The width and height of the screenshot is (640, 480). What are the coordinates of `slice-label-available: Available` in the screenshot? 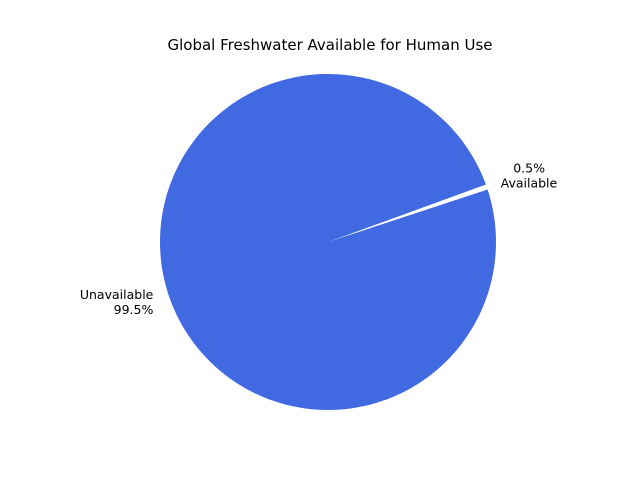 It's located at (529, 183).